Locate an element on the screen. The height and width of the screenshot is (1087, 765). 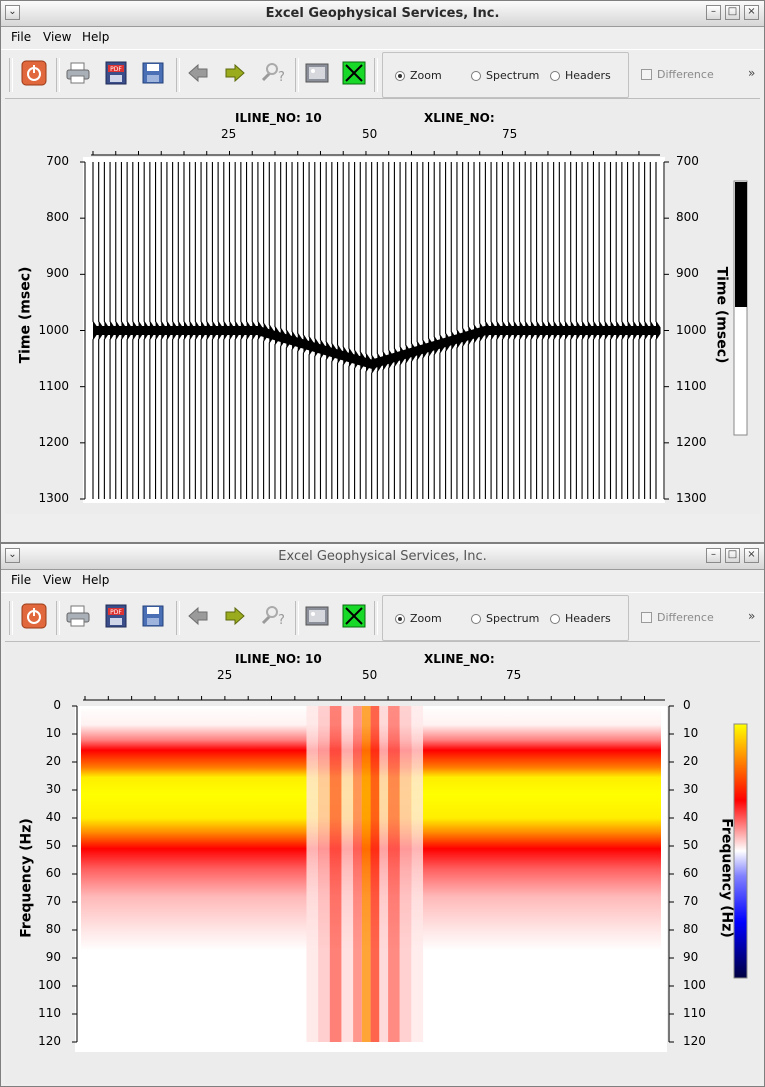
x-tick-label: 50 is located at coordinates (370, 675).